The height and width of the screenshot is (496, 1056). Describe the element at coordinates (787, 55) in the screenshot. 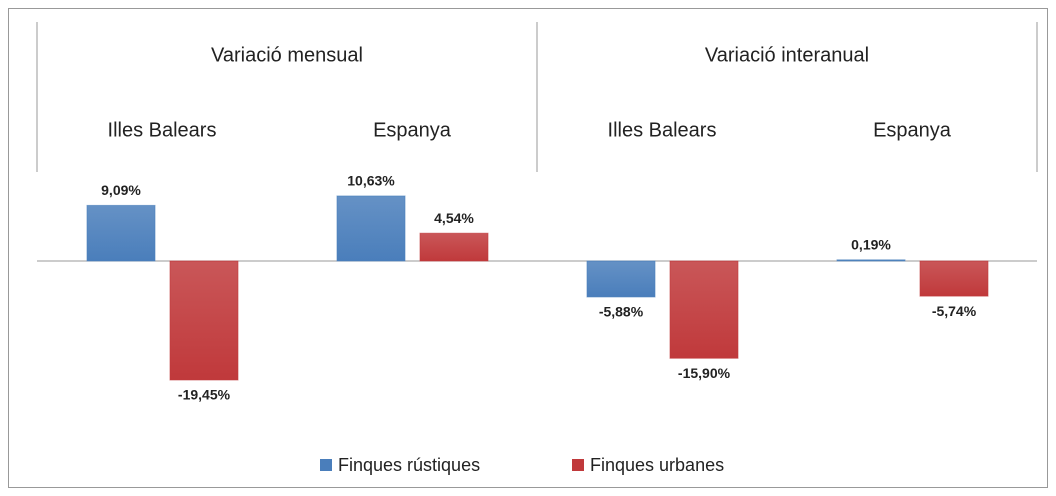

I see `group-label: Variació interanual` at that location.